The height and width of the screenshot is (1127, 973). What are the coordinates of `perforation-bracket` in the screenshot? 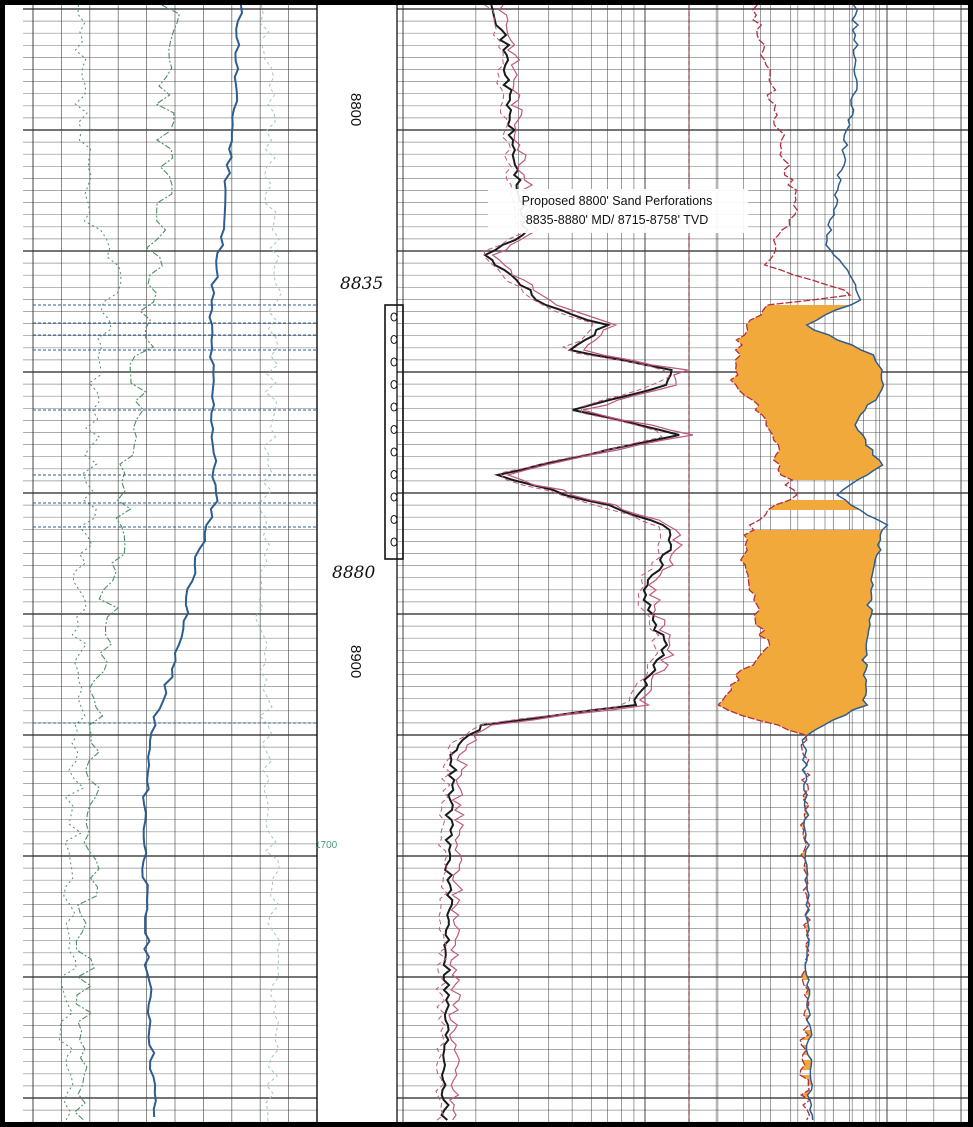 It's located at (394, 432).